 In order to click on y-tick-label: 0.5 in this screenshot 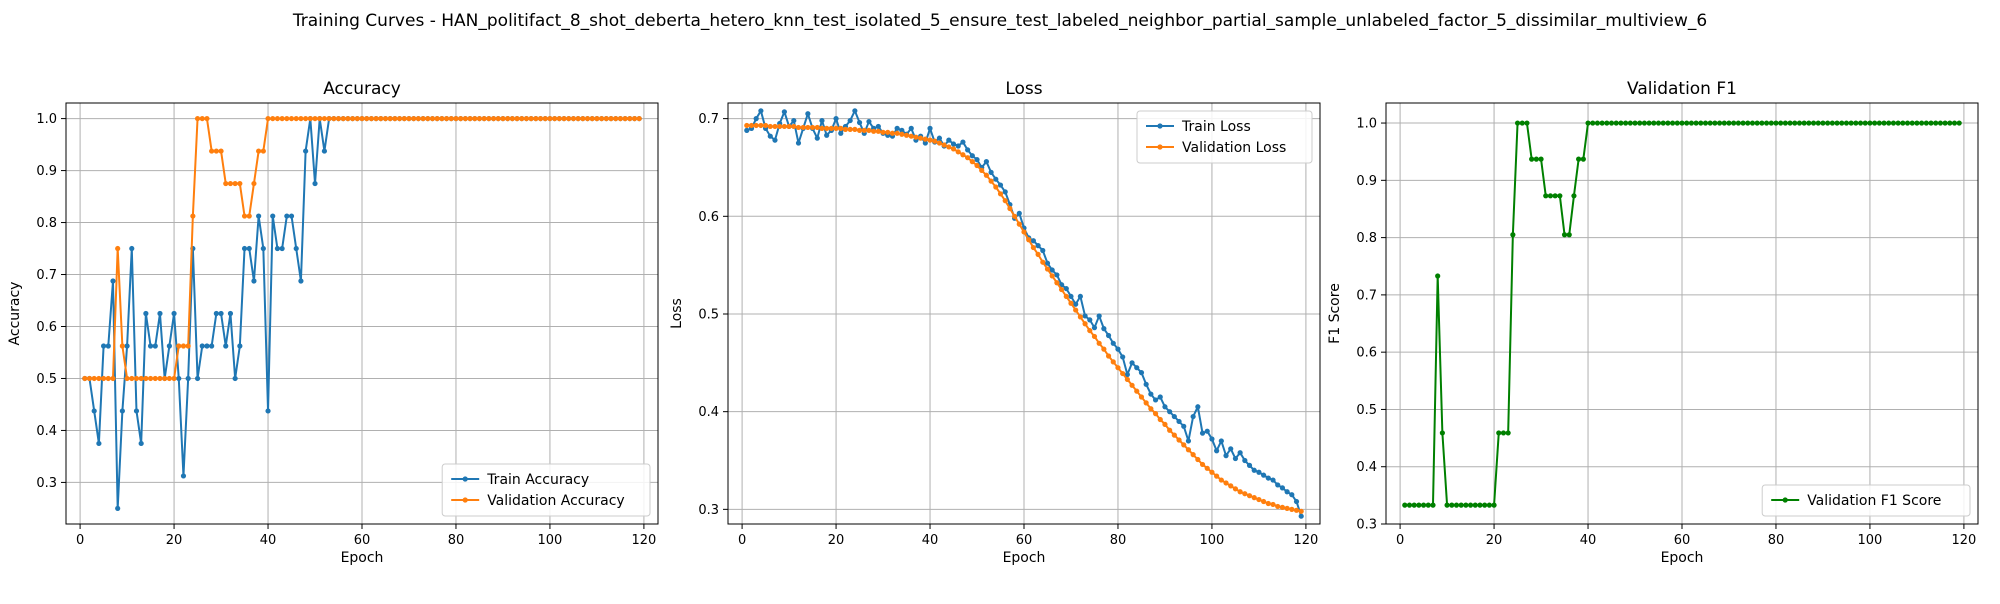, I will do `click(1366, 410)`.